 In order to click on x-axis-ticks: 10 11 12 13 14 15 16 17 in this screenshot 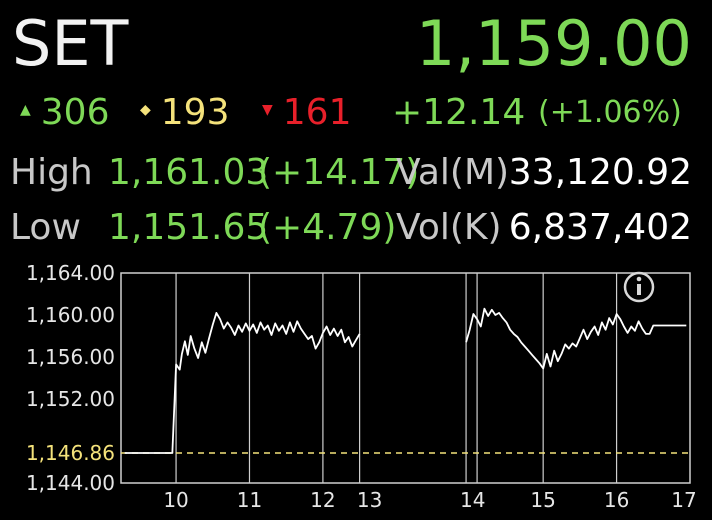, I will do `click(429, 500)`.